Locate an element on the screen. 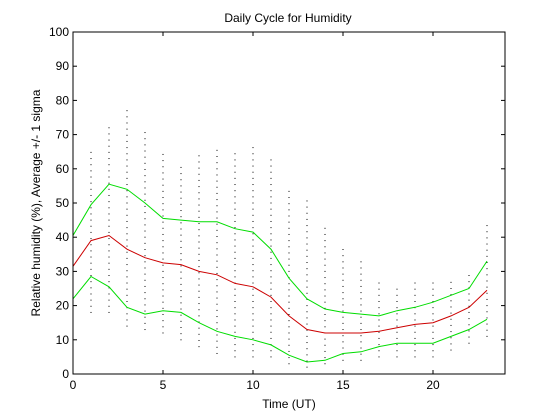 The height and width of the screenshot is (420, 560). chart-title: Daily Cycle for Humidity is located at coordinates (287, 18).